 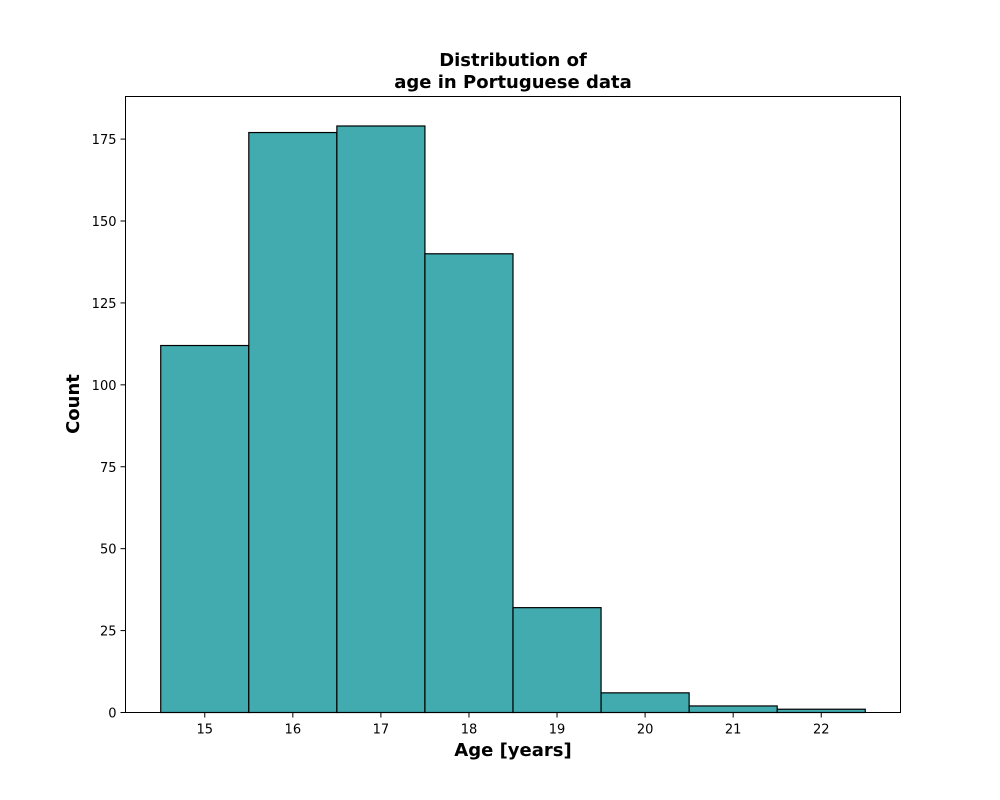 What do you see at coordinates (512, 750) in the screenshot?
I see `x-axis-label: Age [years]` at bounding box center [512, 750].